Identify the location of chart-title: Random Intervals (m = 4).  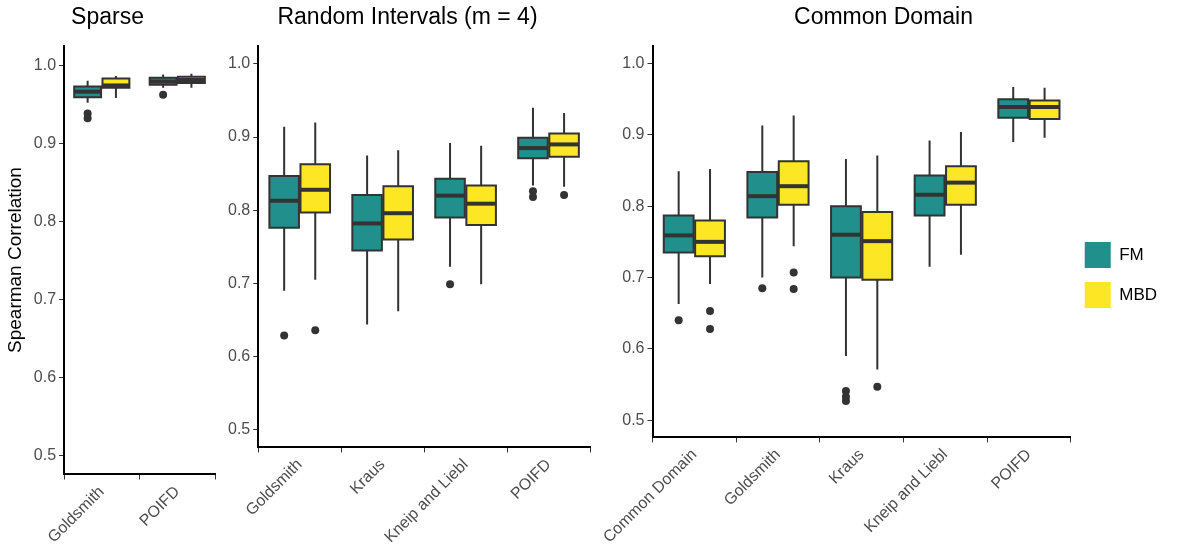
(407, 16).